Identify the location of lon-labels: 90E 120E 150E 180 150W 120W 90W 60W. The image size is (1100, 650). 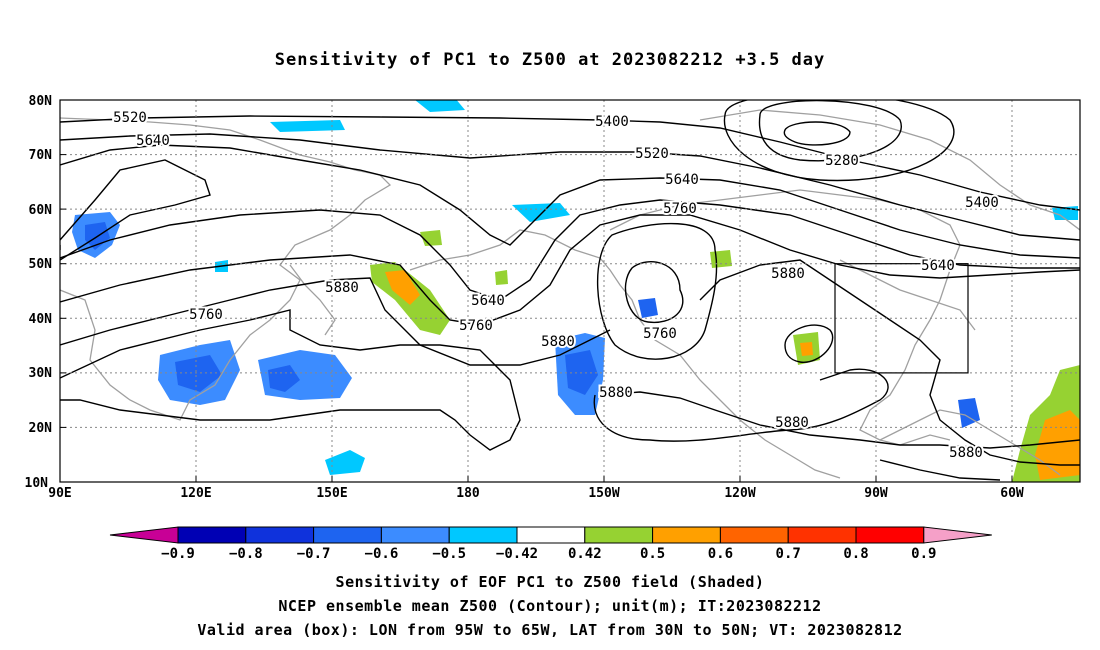
(536, 493).